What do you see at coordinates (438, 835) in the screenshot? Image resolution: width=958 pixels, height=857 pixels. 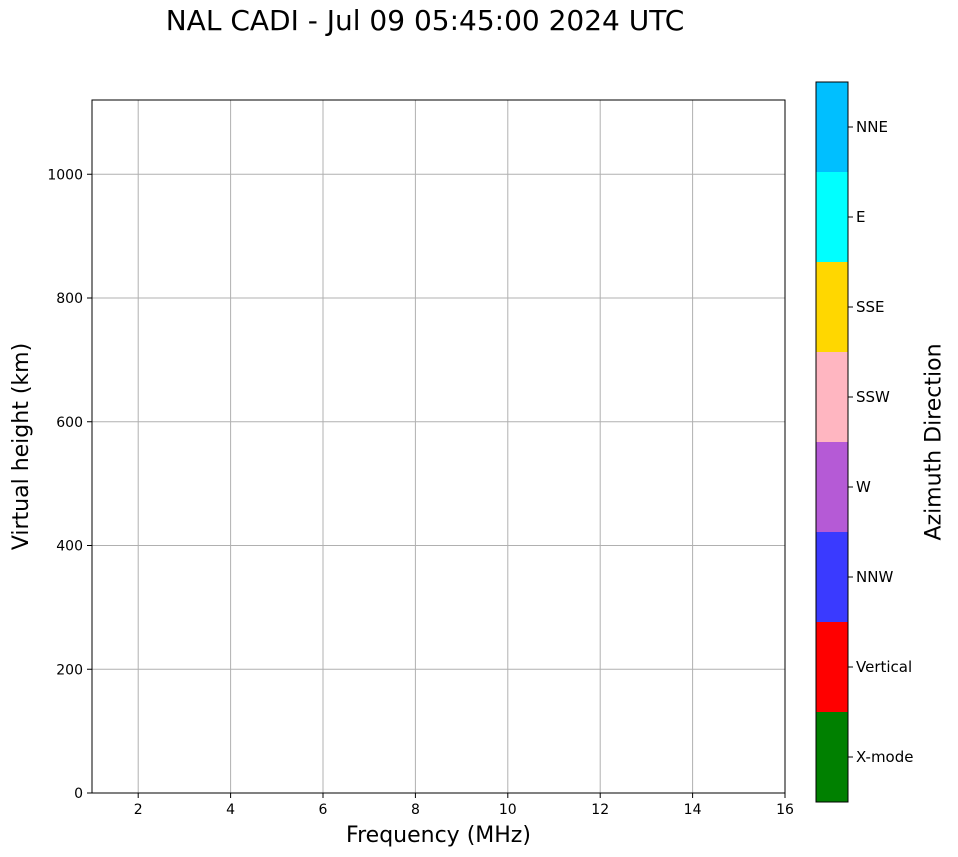 I see `x-axis-label: Frequency (MHz)` at bounding box center [438, 835].